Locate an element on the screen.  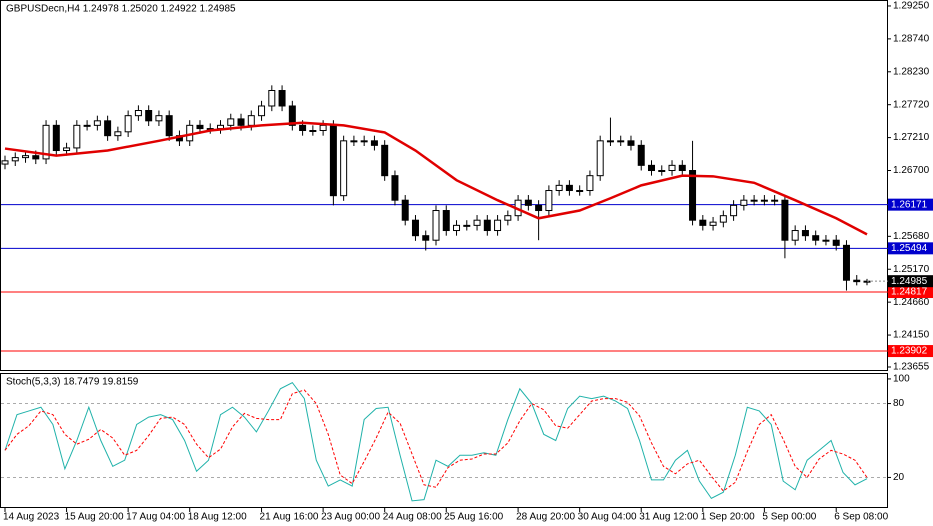
current-price-label: 1.24985 is located at coordinates (909, 281).